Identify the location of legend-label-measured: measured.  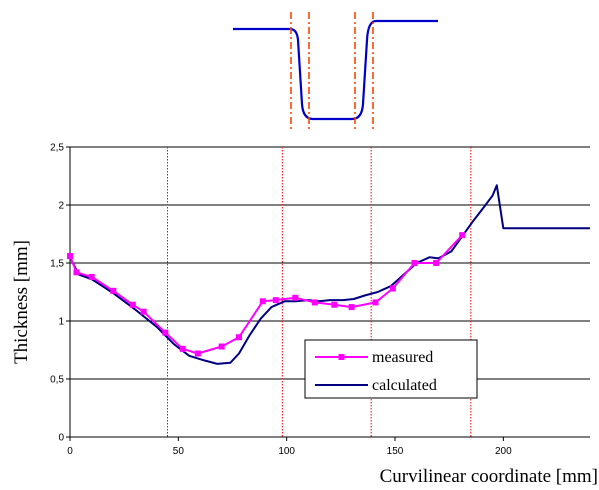
(402, 357).